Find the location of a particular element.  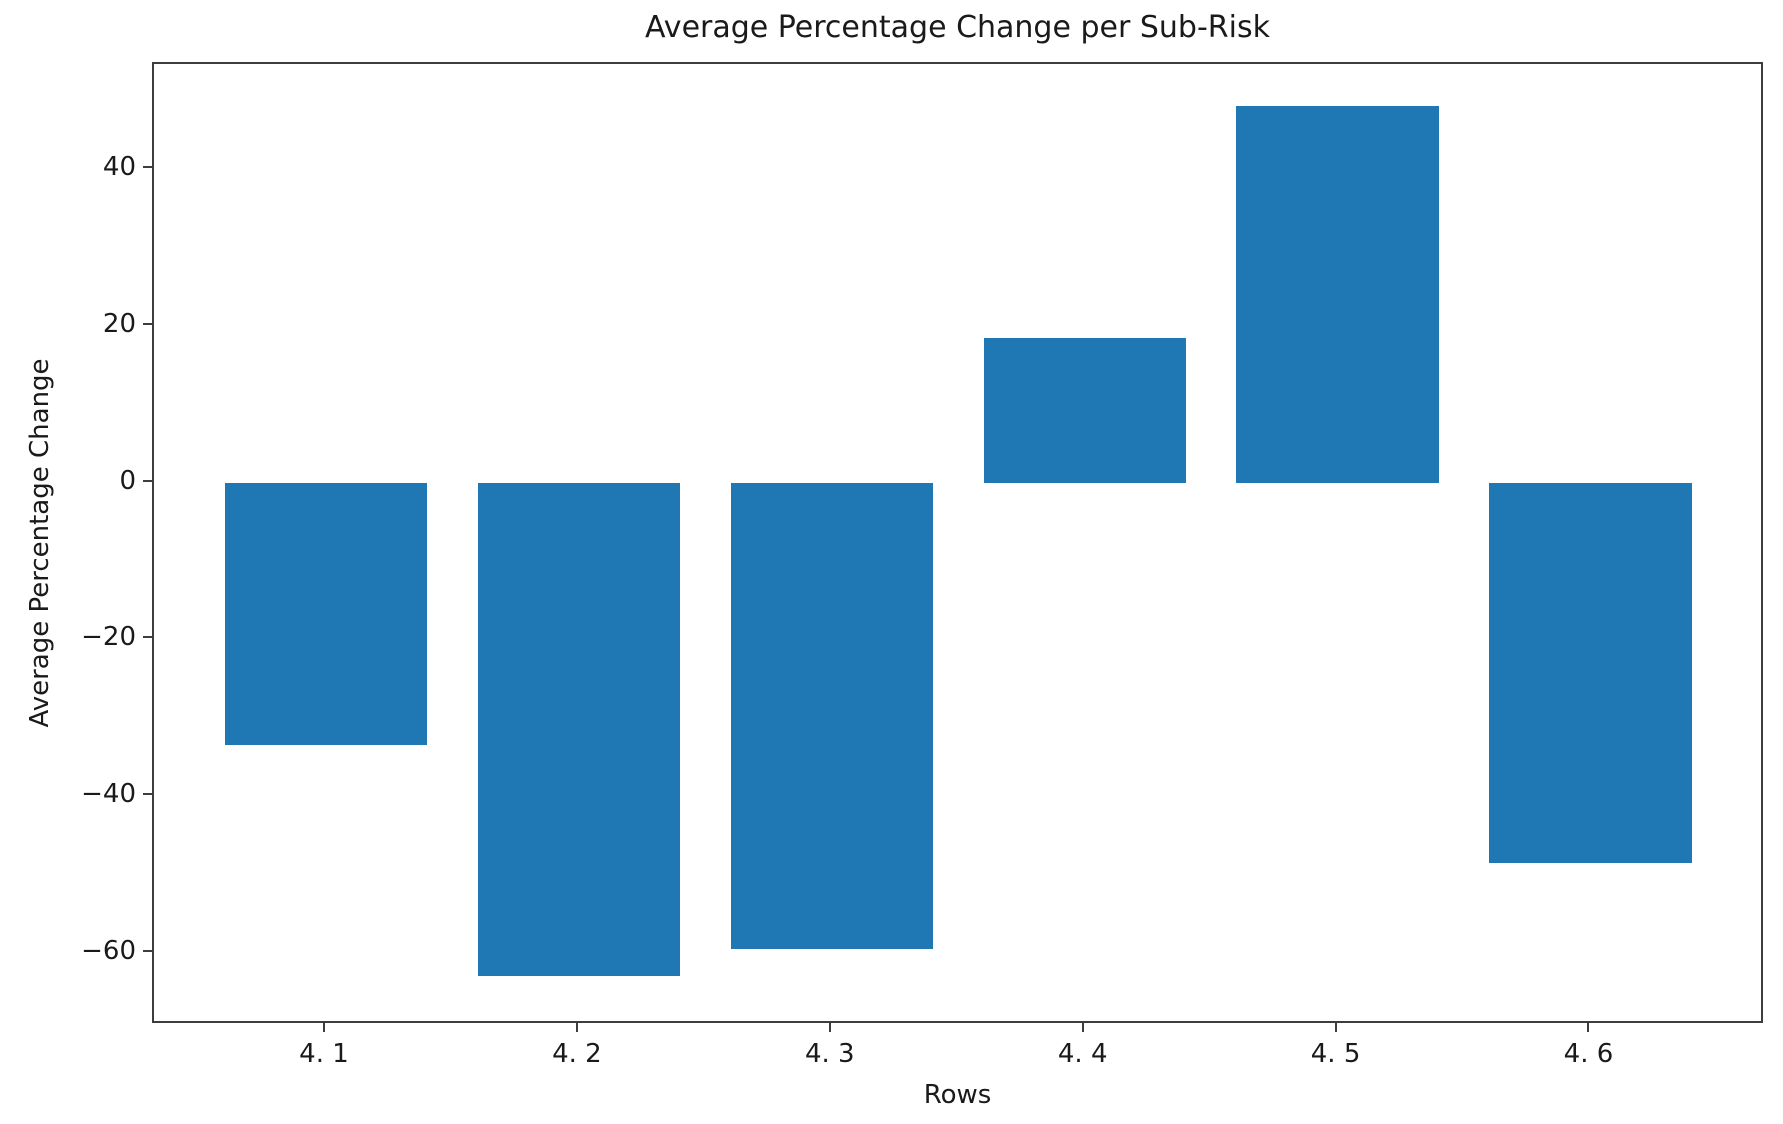

x-tick-label: 4. 4 is located at coordinates (1082, 1054).